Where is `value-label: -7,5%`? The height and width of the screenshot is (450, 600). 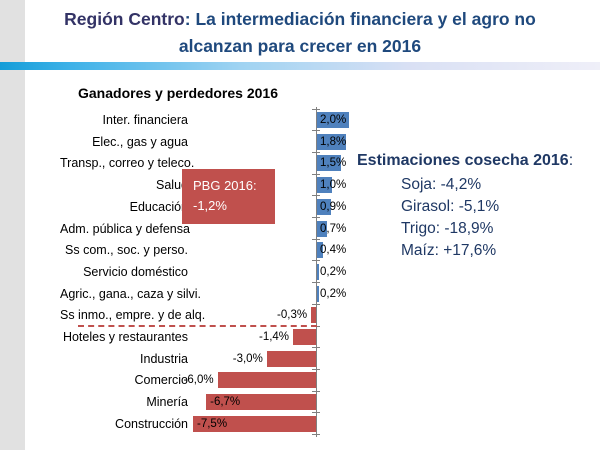 value-label: -7,5% is located at coordinates (212, 423).